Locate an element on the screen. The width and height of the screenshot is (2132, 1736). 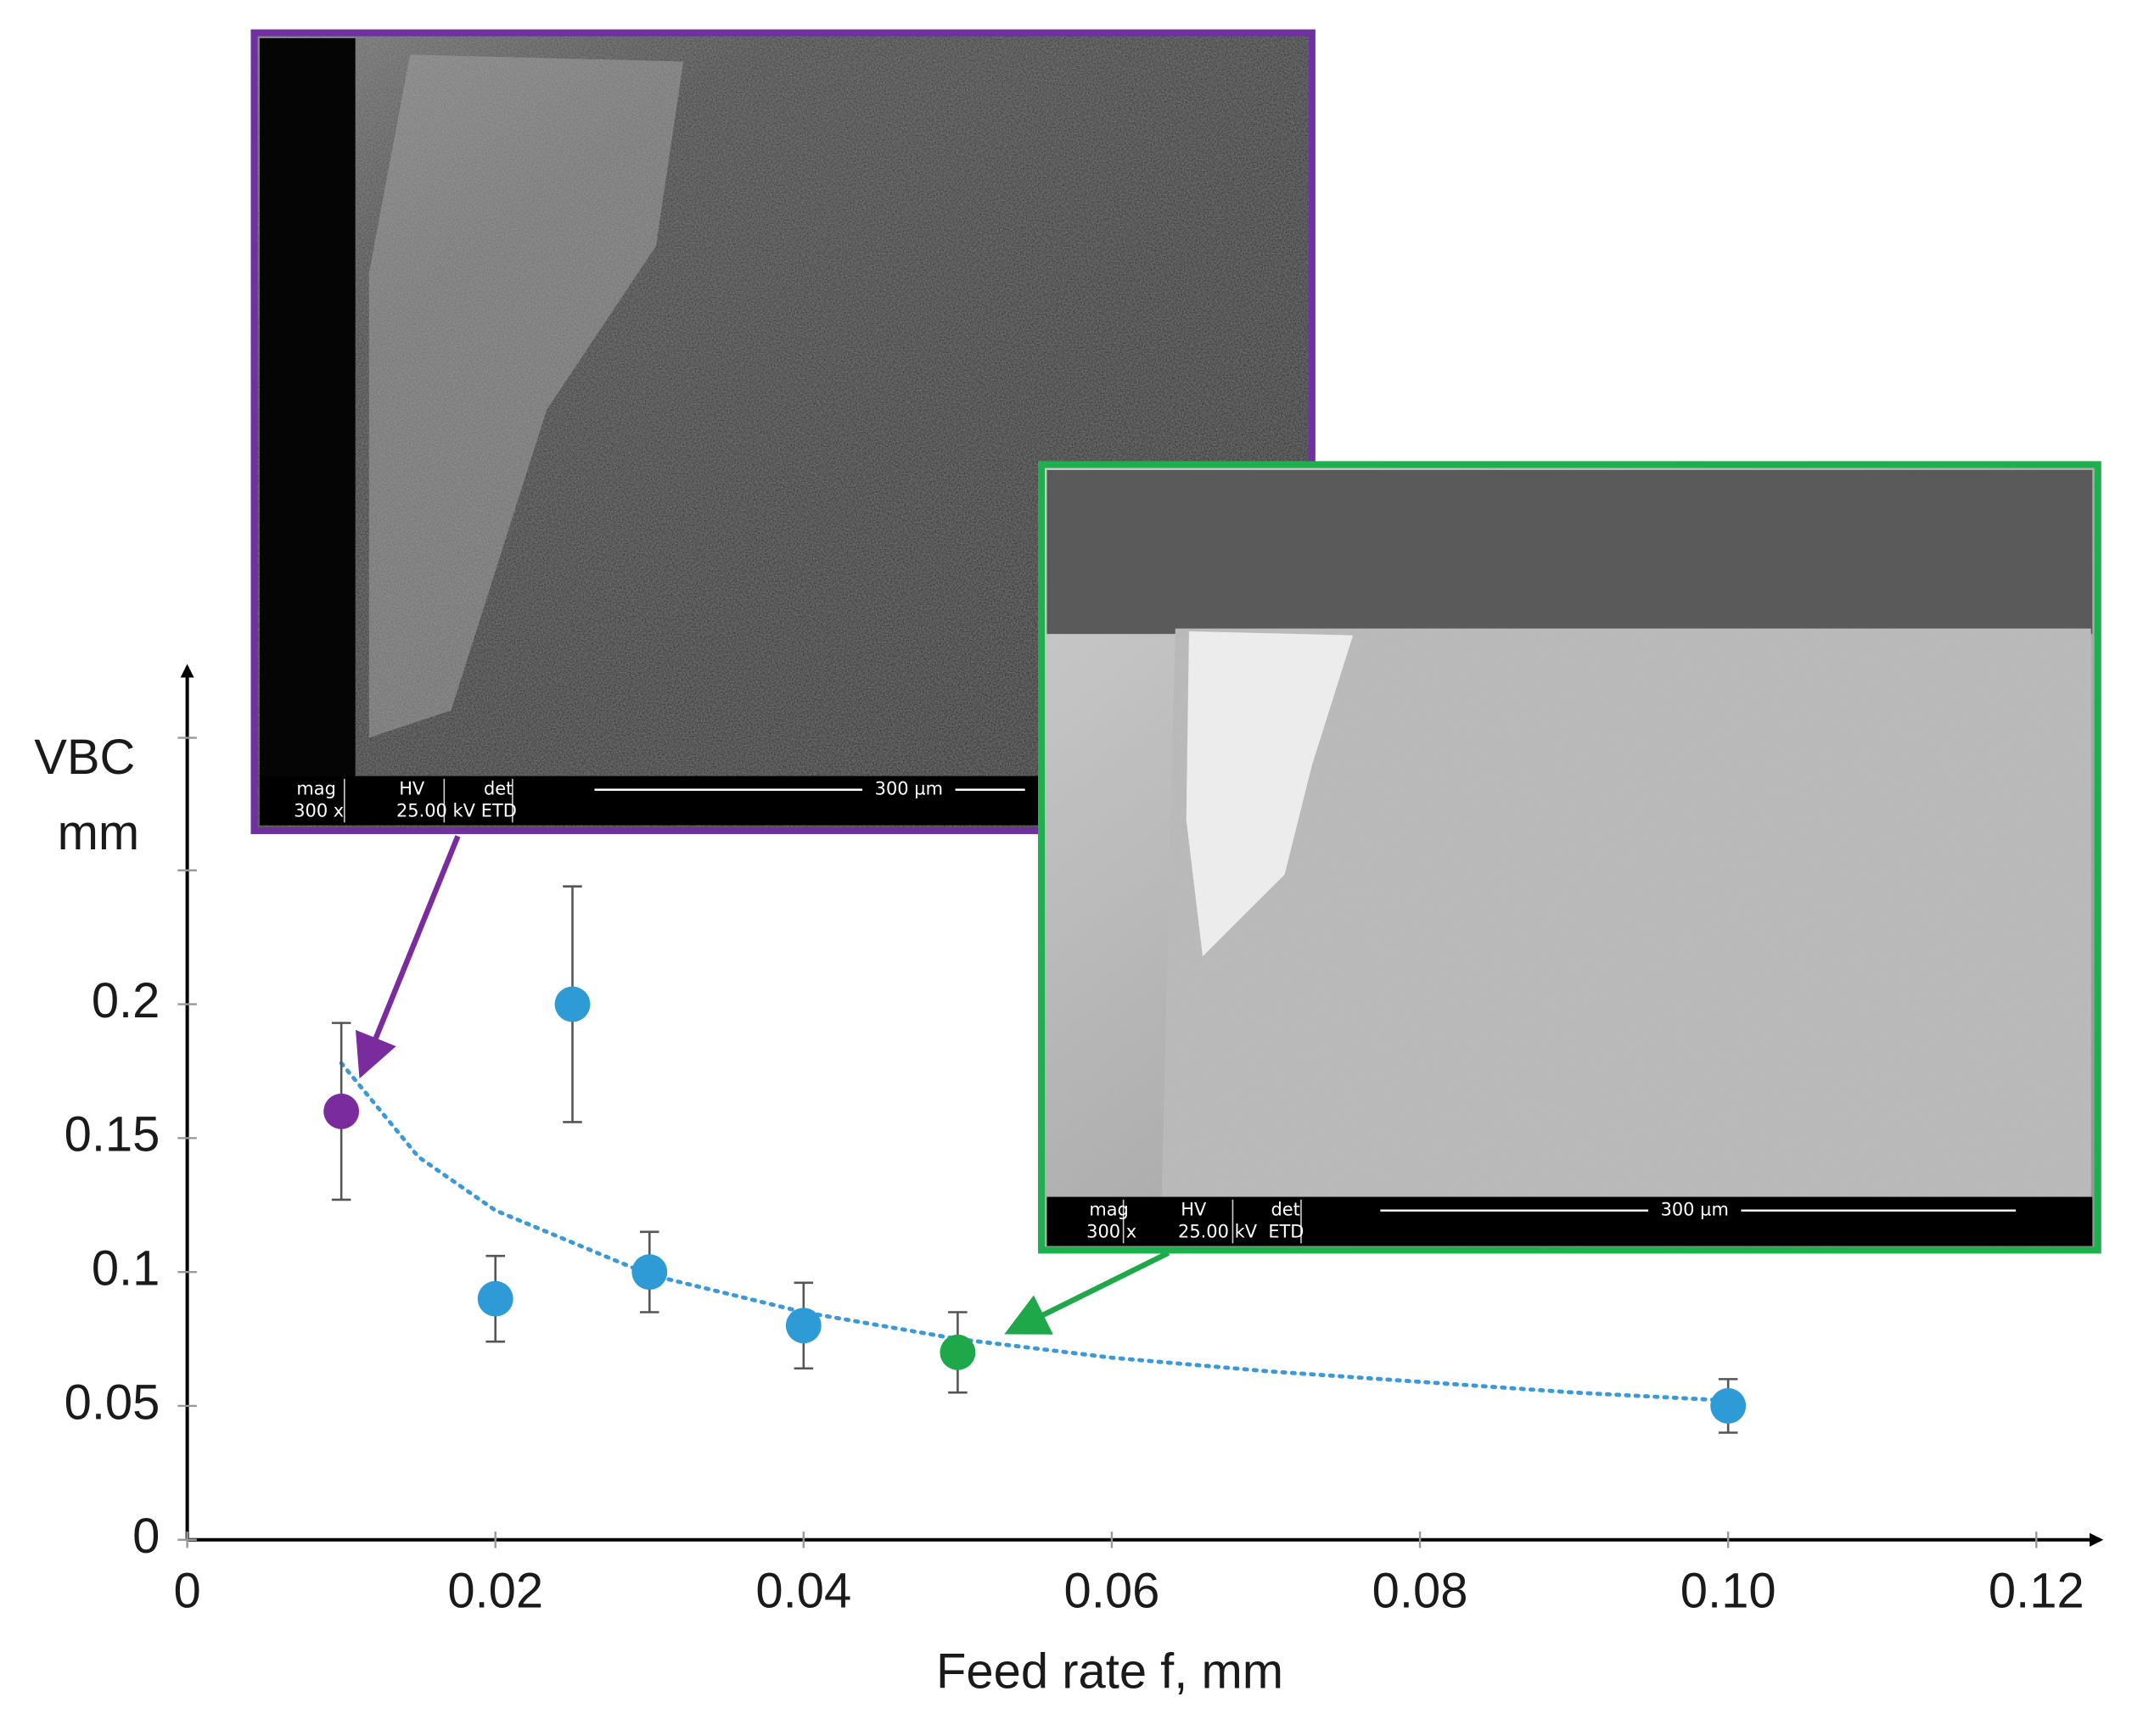
x-tick-label: 0.02 is located at coordinates (495, 1591).